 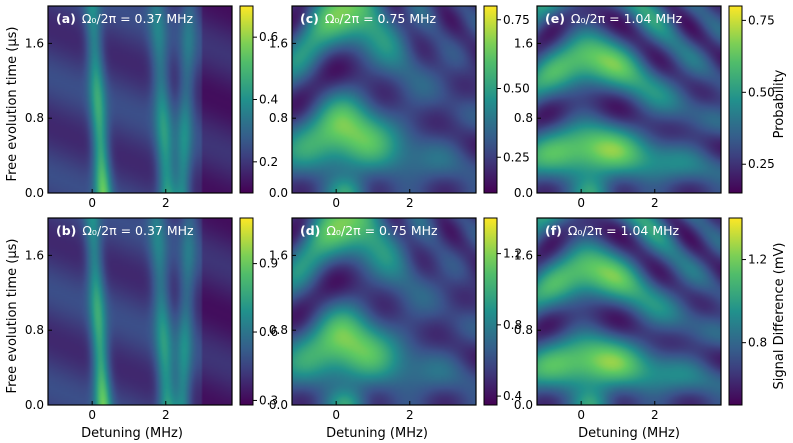 What do you see at coordinates (12, 316) in the screenshot?
I see `y-axis-label-bottom: Free evolution time (μs)` at bounding box center [12, 316].